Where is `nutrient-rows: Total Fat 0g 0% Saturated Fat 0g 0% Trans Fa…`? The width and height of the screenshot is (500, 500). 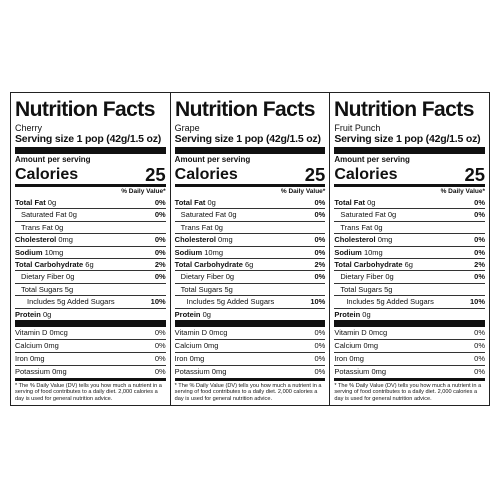
nutrient-rows: Total Fat 0g 0% Saturated Fat 0g 0% Trans Fa… is located at coordinates (90, 258).